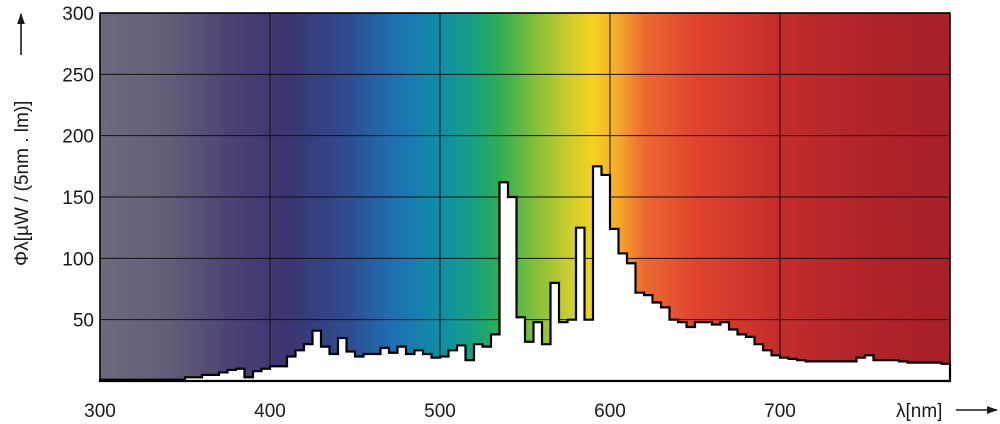  What do you see at coordinates (78, 137) in the screenshot?
I see `y-tick-label: 200` at bounding box center [78, 137].